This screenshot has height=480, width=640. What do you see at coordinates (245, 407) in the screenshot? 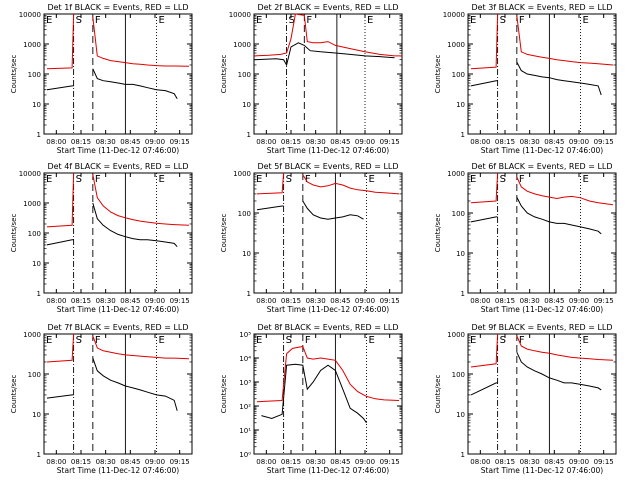
I see `y-tick-label: 10²` at bounding box center [245, 407].